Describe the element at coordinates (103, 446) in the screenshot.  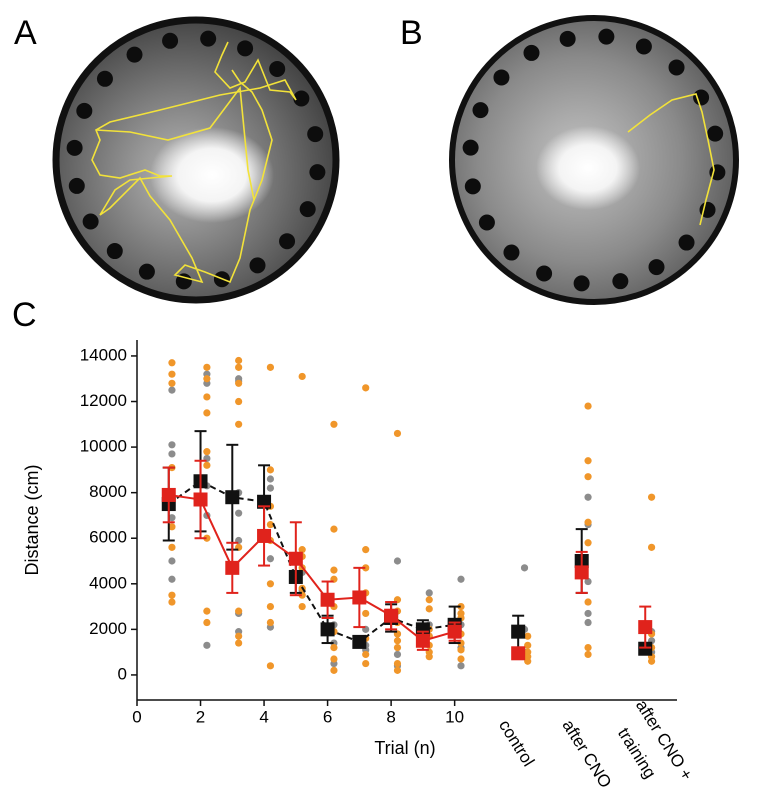
I see `y-tick-label: 10000` at that location.